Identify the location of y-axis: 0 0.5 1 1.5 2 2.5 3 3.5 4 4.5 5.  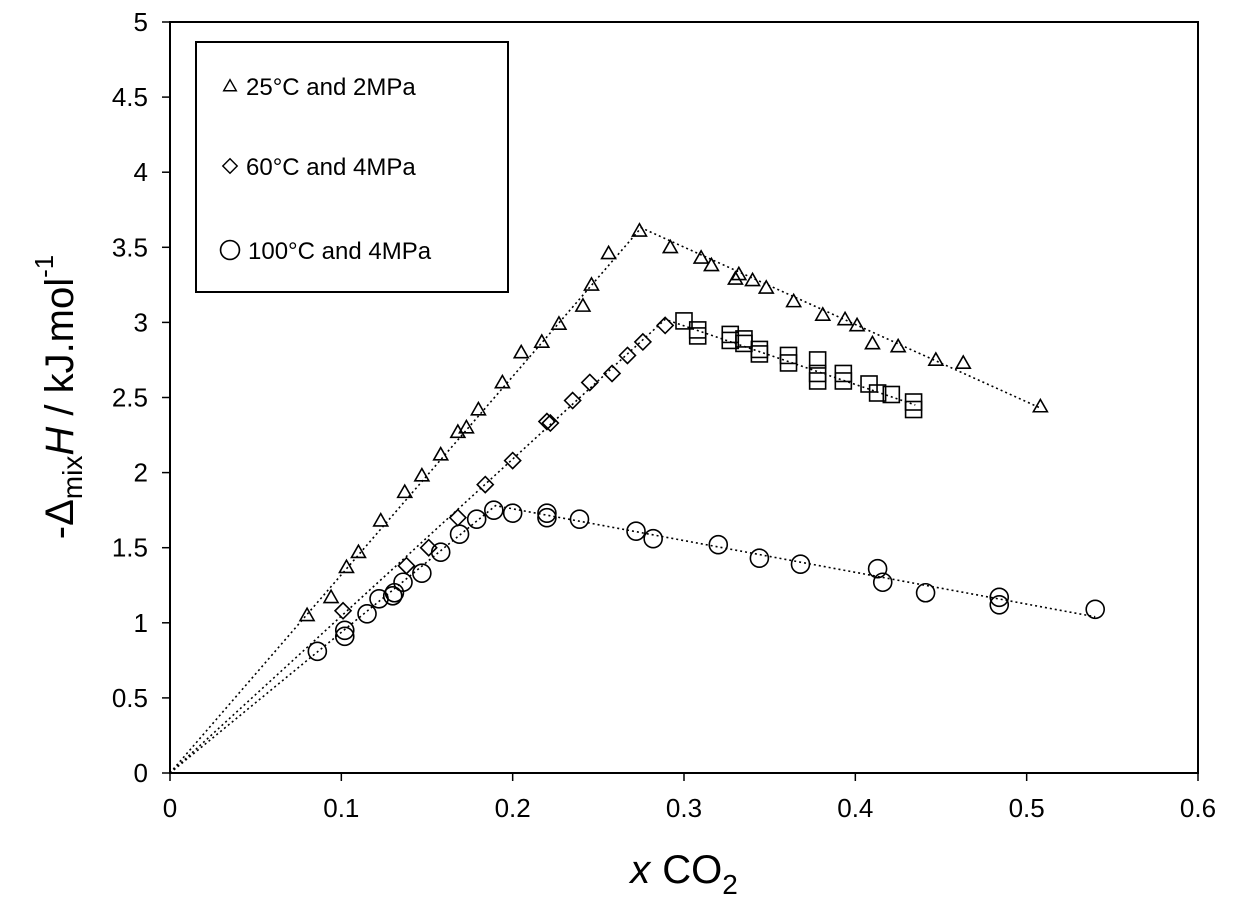
(141, 397).